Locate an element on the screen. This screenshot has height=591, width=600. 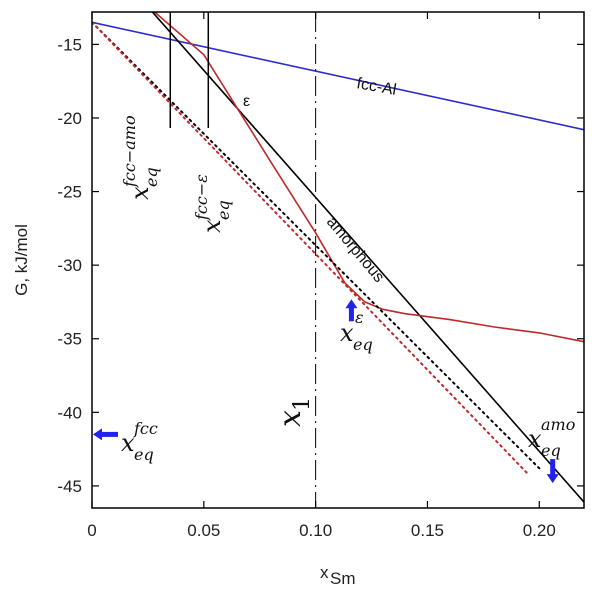
eps-eq-arrow-head is located at coordinates (351, 304).